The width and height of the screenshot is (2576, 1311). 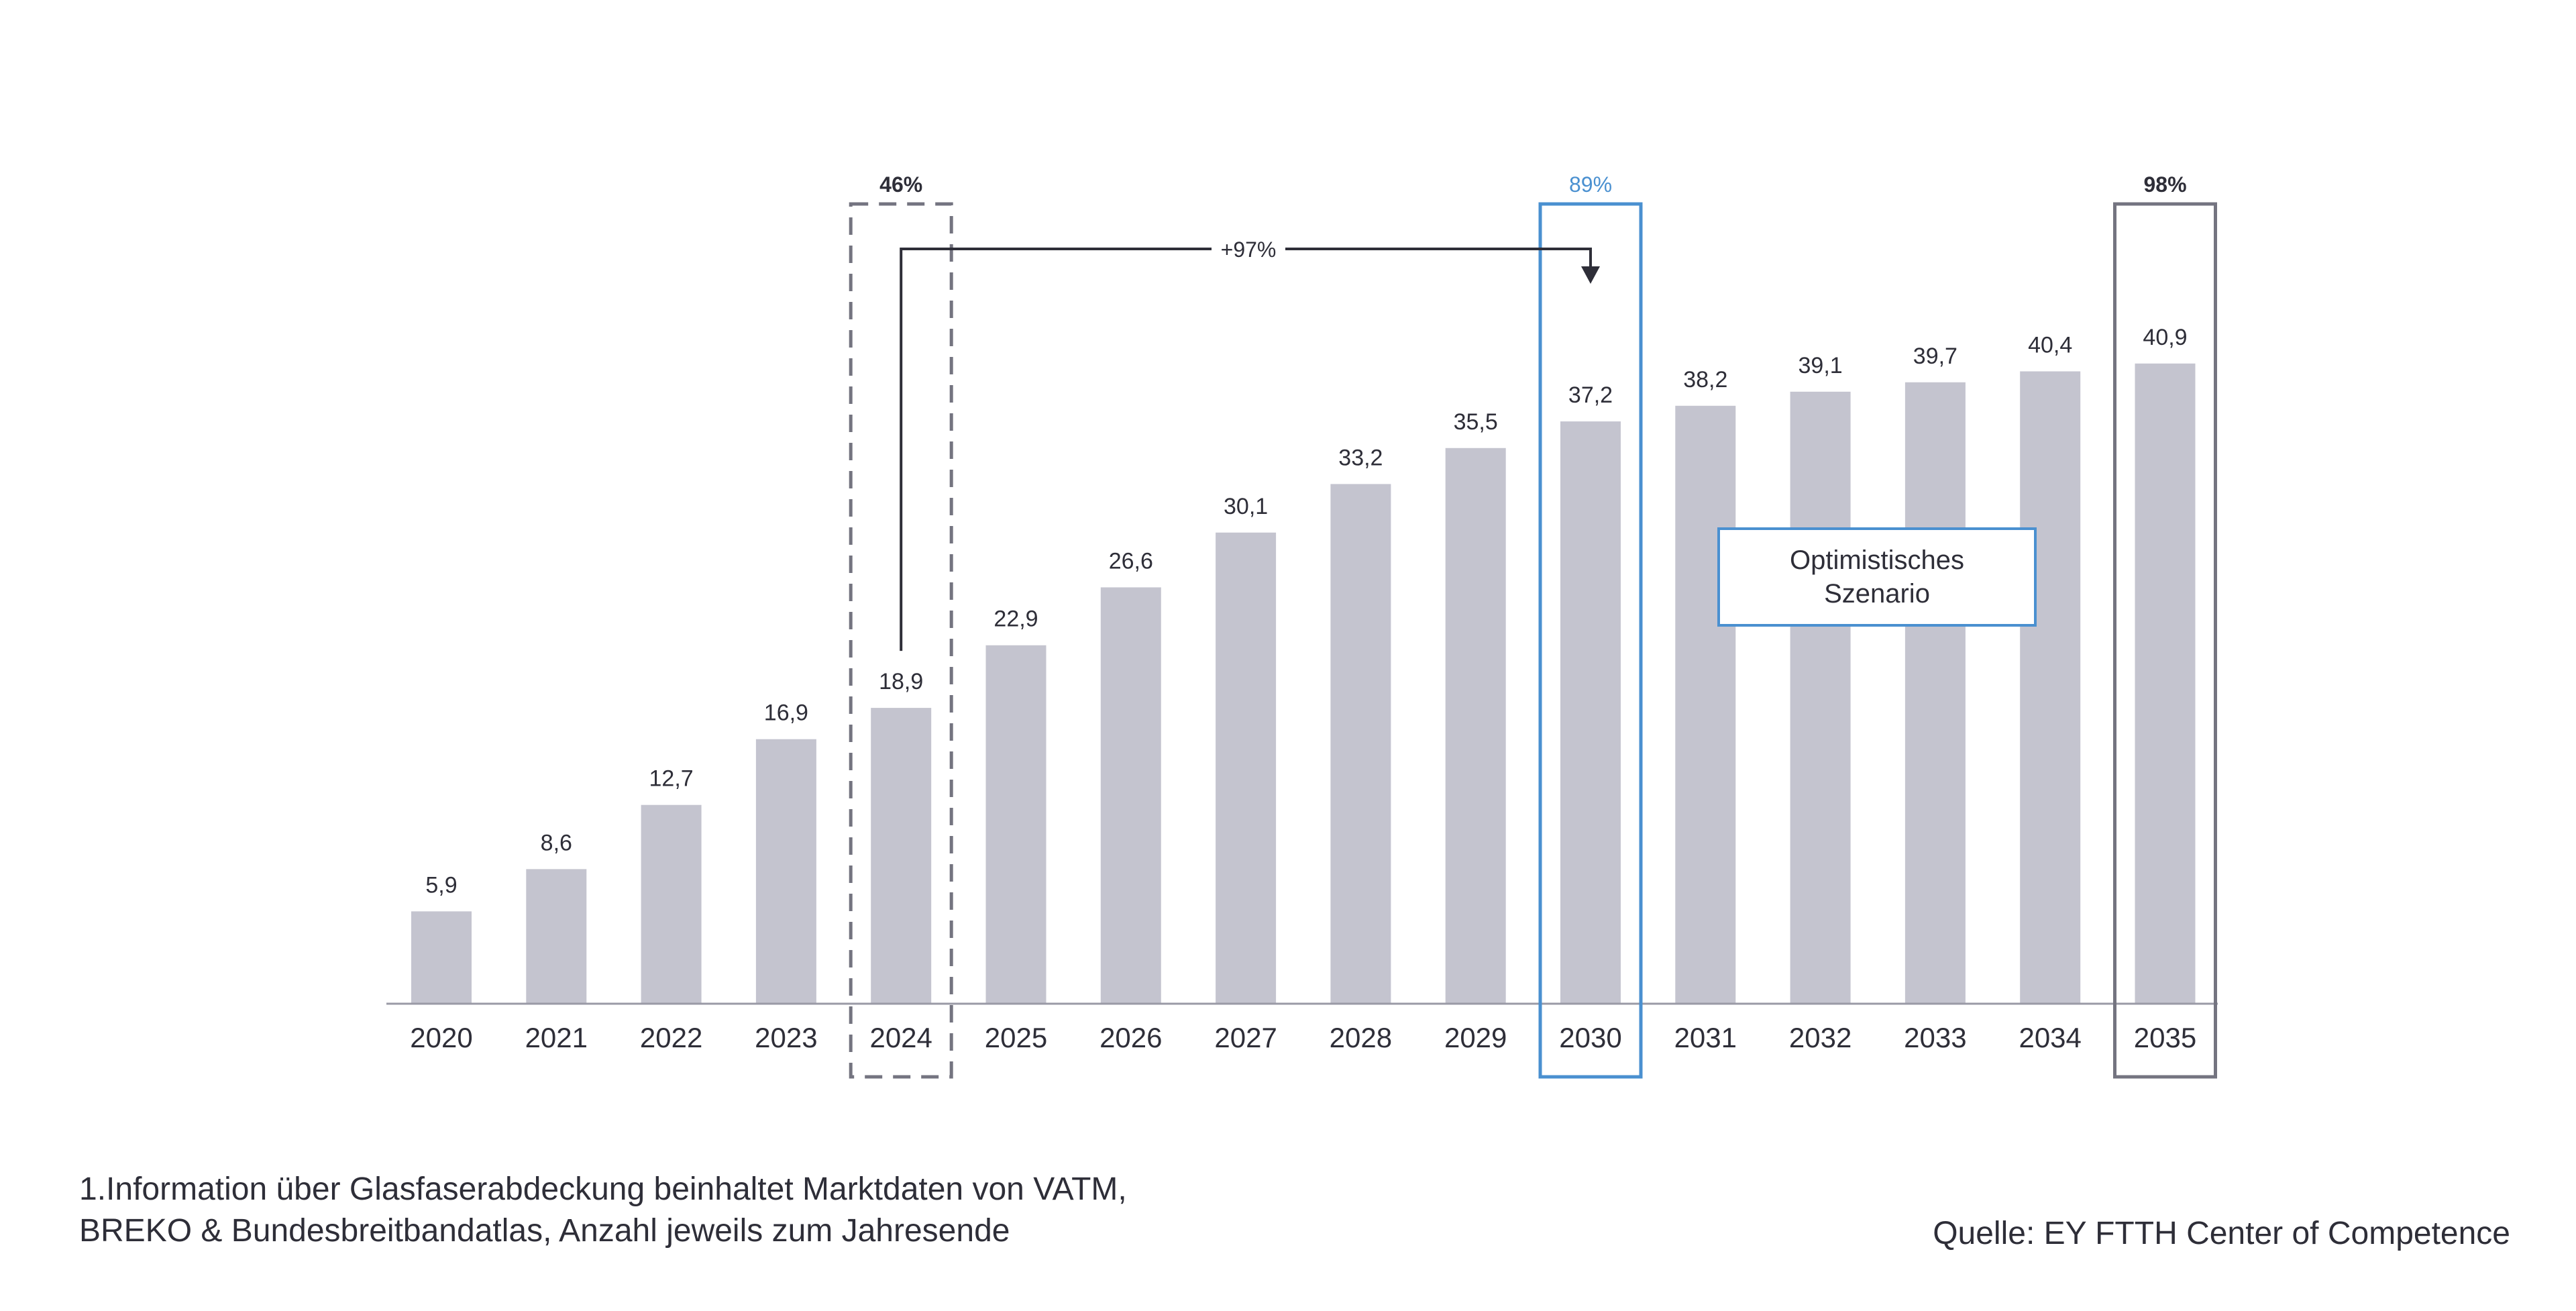 I want to click on x-tick-2031: 2031, so click(x=1705, y=1038).